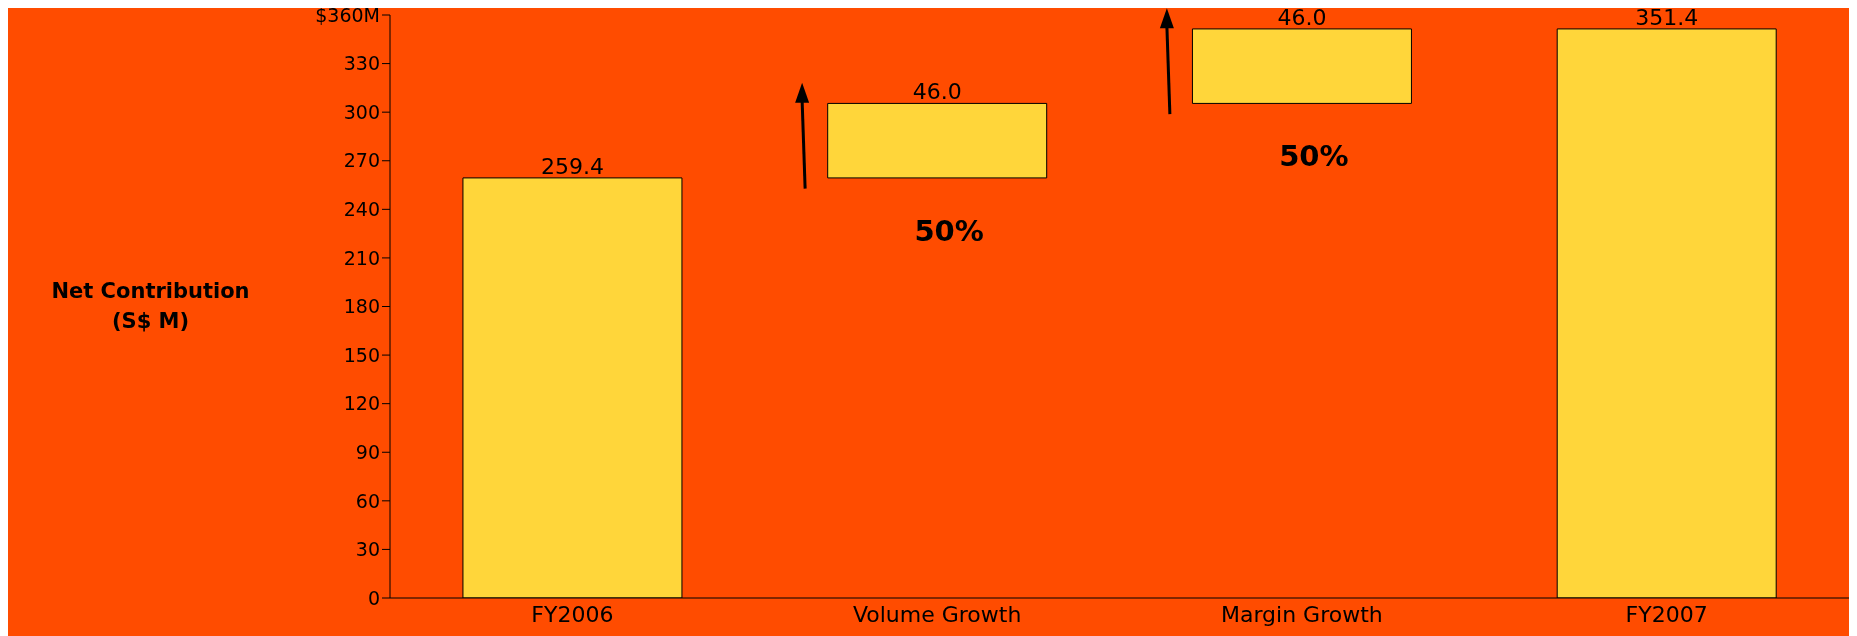 This screenshot has height=636, width=1857. What do you see at coordinates (572, 166) in the screenshot?
I see `data-label: 259.4` at bounding box center [572, 166].